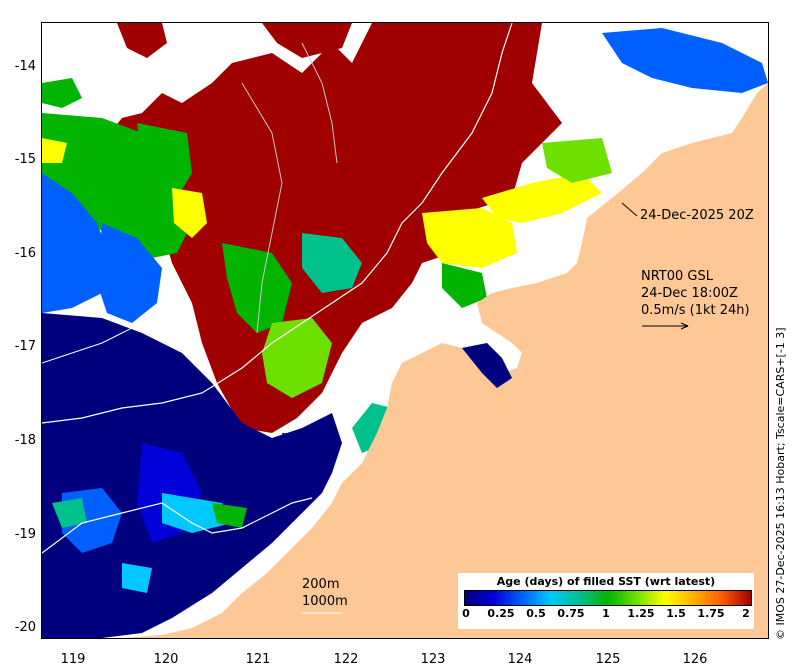 The image size is (810, 672). What do you see at coordinates (684, 326) in the screenshot?
I see `current-scale-arrowhead` at bounding box center [684, 326].